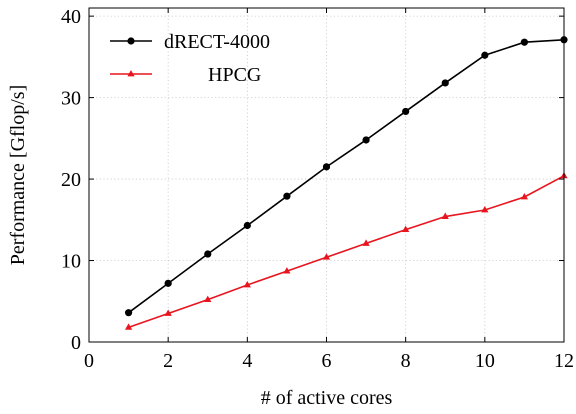 The width and height of the screenshot is (576, 414). What do you see at coordinates (168, 361) in the screenshot?
I see `x-tick-label: 2` at bounding box center [168, 361].